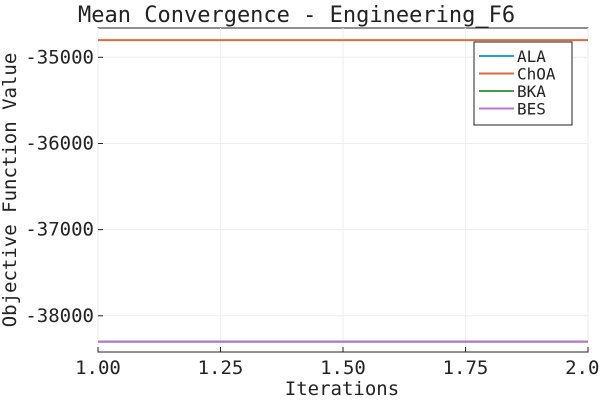 The width and height of the screenshot is (600, 400). Describe the element at coordinates (536, 74) in the screenshot. I see `legend-label-choa: ChOA` at that location.